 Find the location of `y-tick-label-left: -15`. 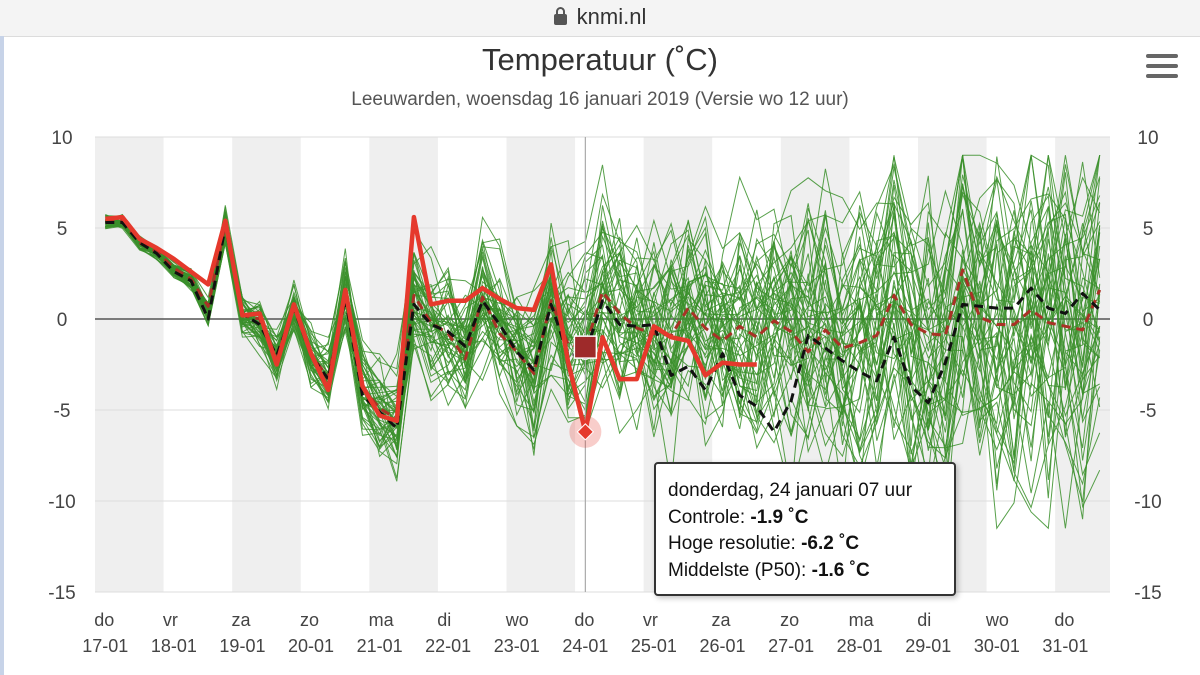

y-tick-label-left: -15 is located at coordinates (61, 593).